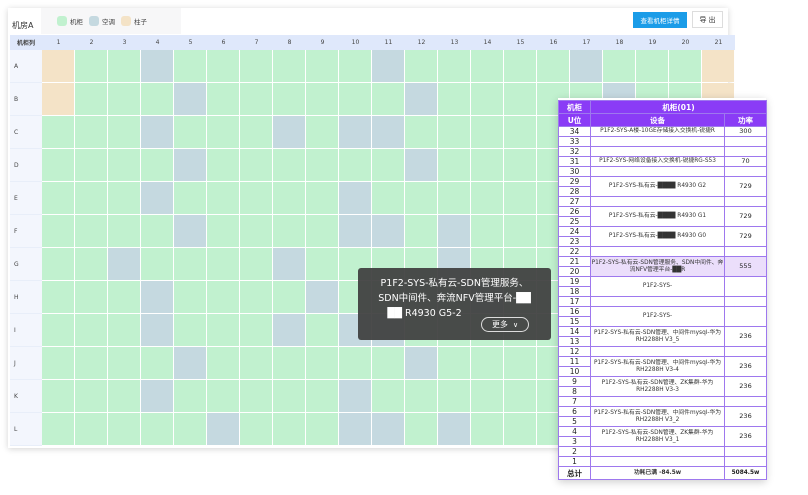 The image size is (808, 495). What do you see at coordinates (657, 161) in the screenshot?
I see `device-name: P1F2-SYS-网络设备接入交换机-锐捷RG-S53` at bounding box center [657, 161].